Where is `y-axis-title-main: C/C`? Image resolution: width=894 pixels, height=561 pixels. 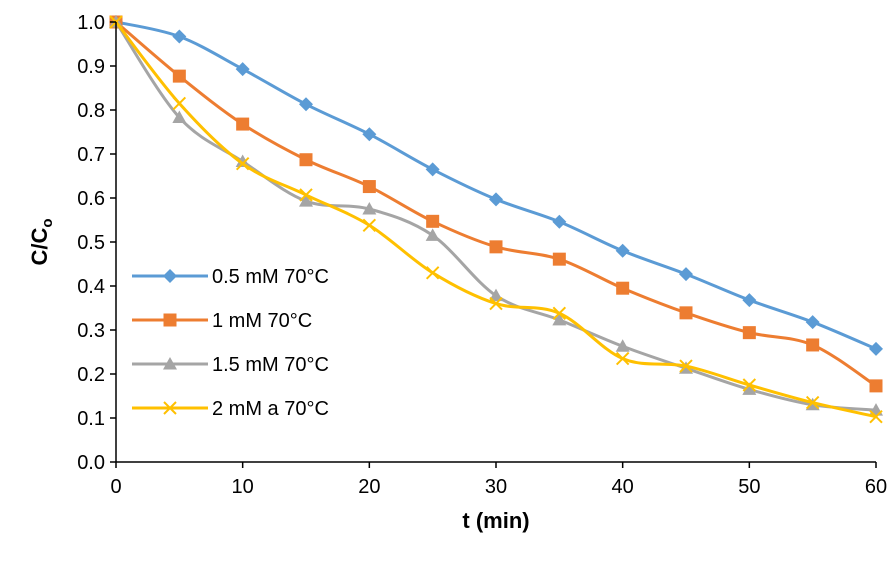
y-axis-title-main: C/C is located at coordinates (39, 247).